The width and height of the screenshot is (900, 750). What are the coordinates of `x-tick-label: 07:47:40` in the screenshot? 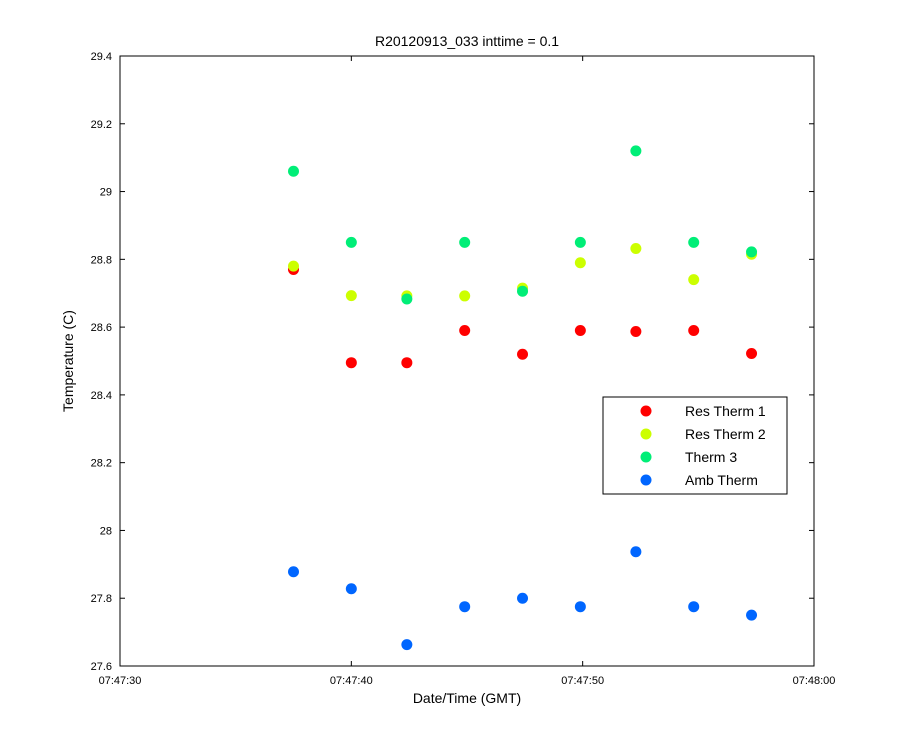 It's located at (351, 681).